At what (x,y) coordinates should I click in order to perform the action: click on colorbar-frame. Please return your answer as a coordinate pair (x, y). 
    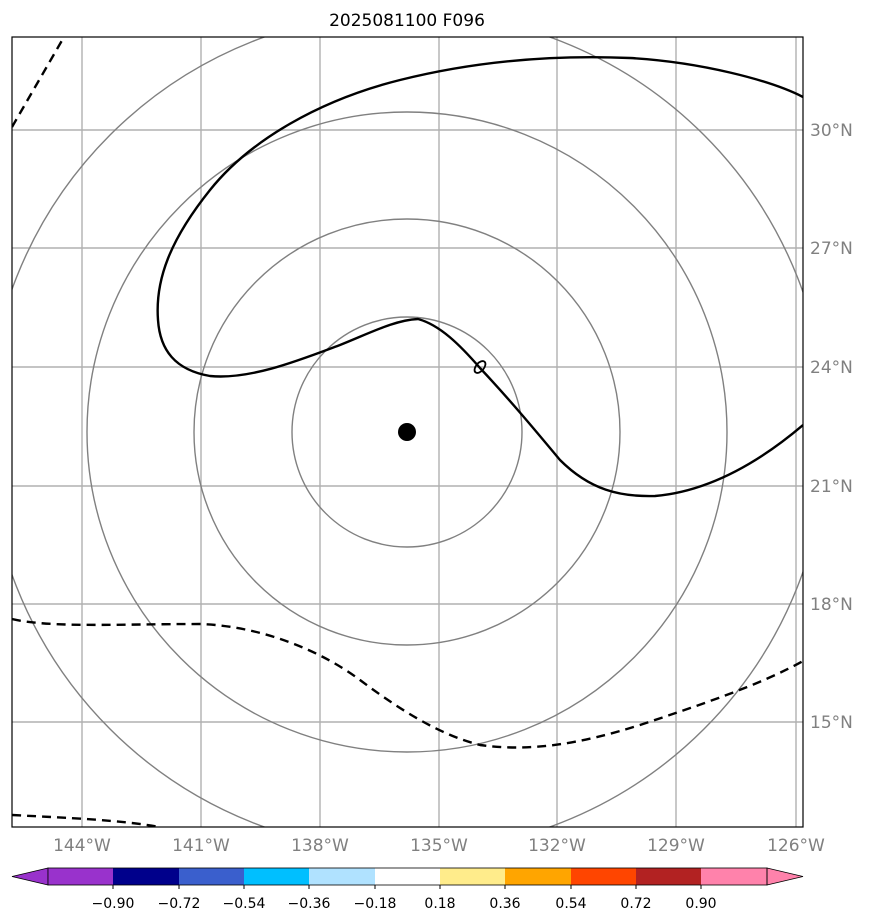
    Looking at the image, I should click on (407, 876).